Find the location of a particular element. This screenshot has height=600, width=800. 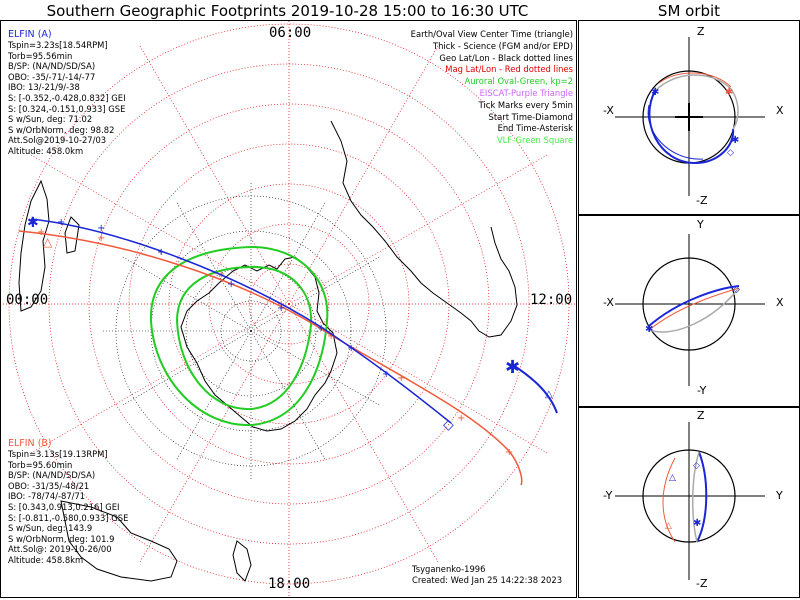

antarctica-outline is located at coordinates (259, 344).